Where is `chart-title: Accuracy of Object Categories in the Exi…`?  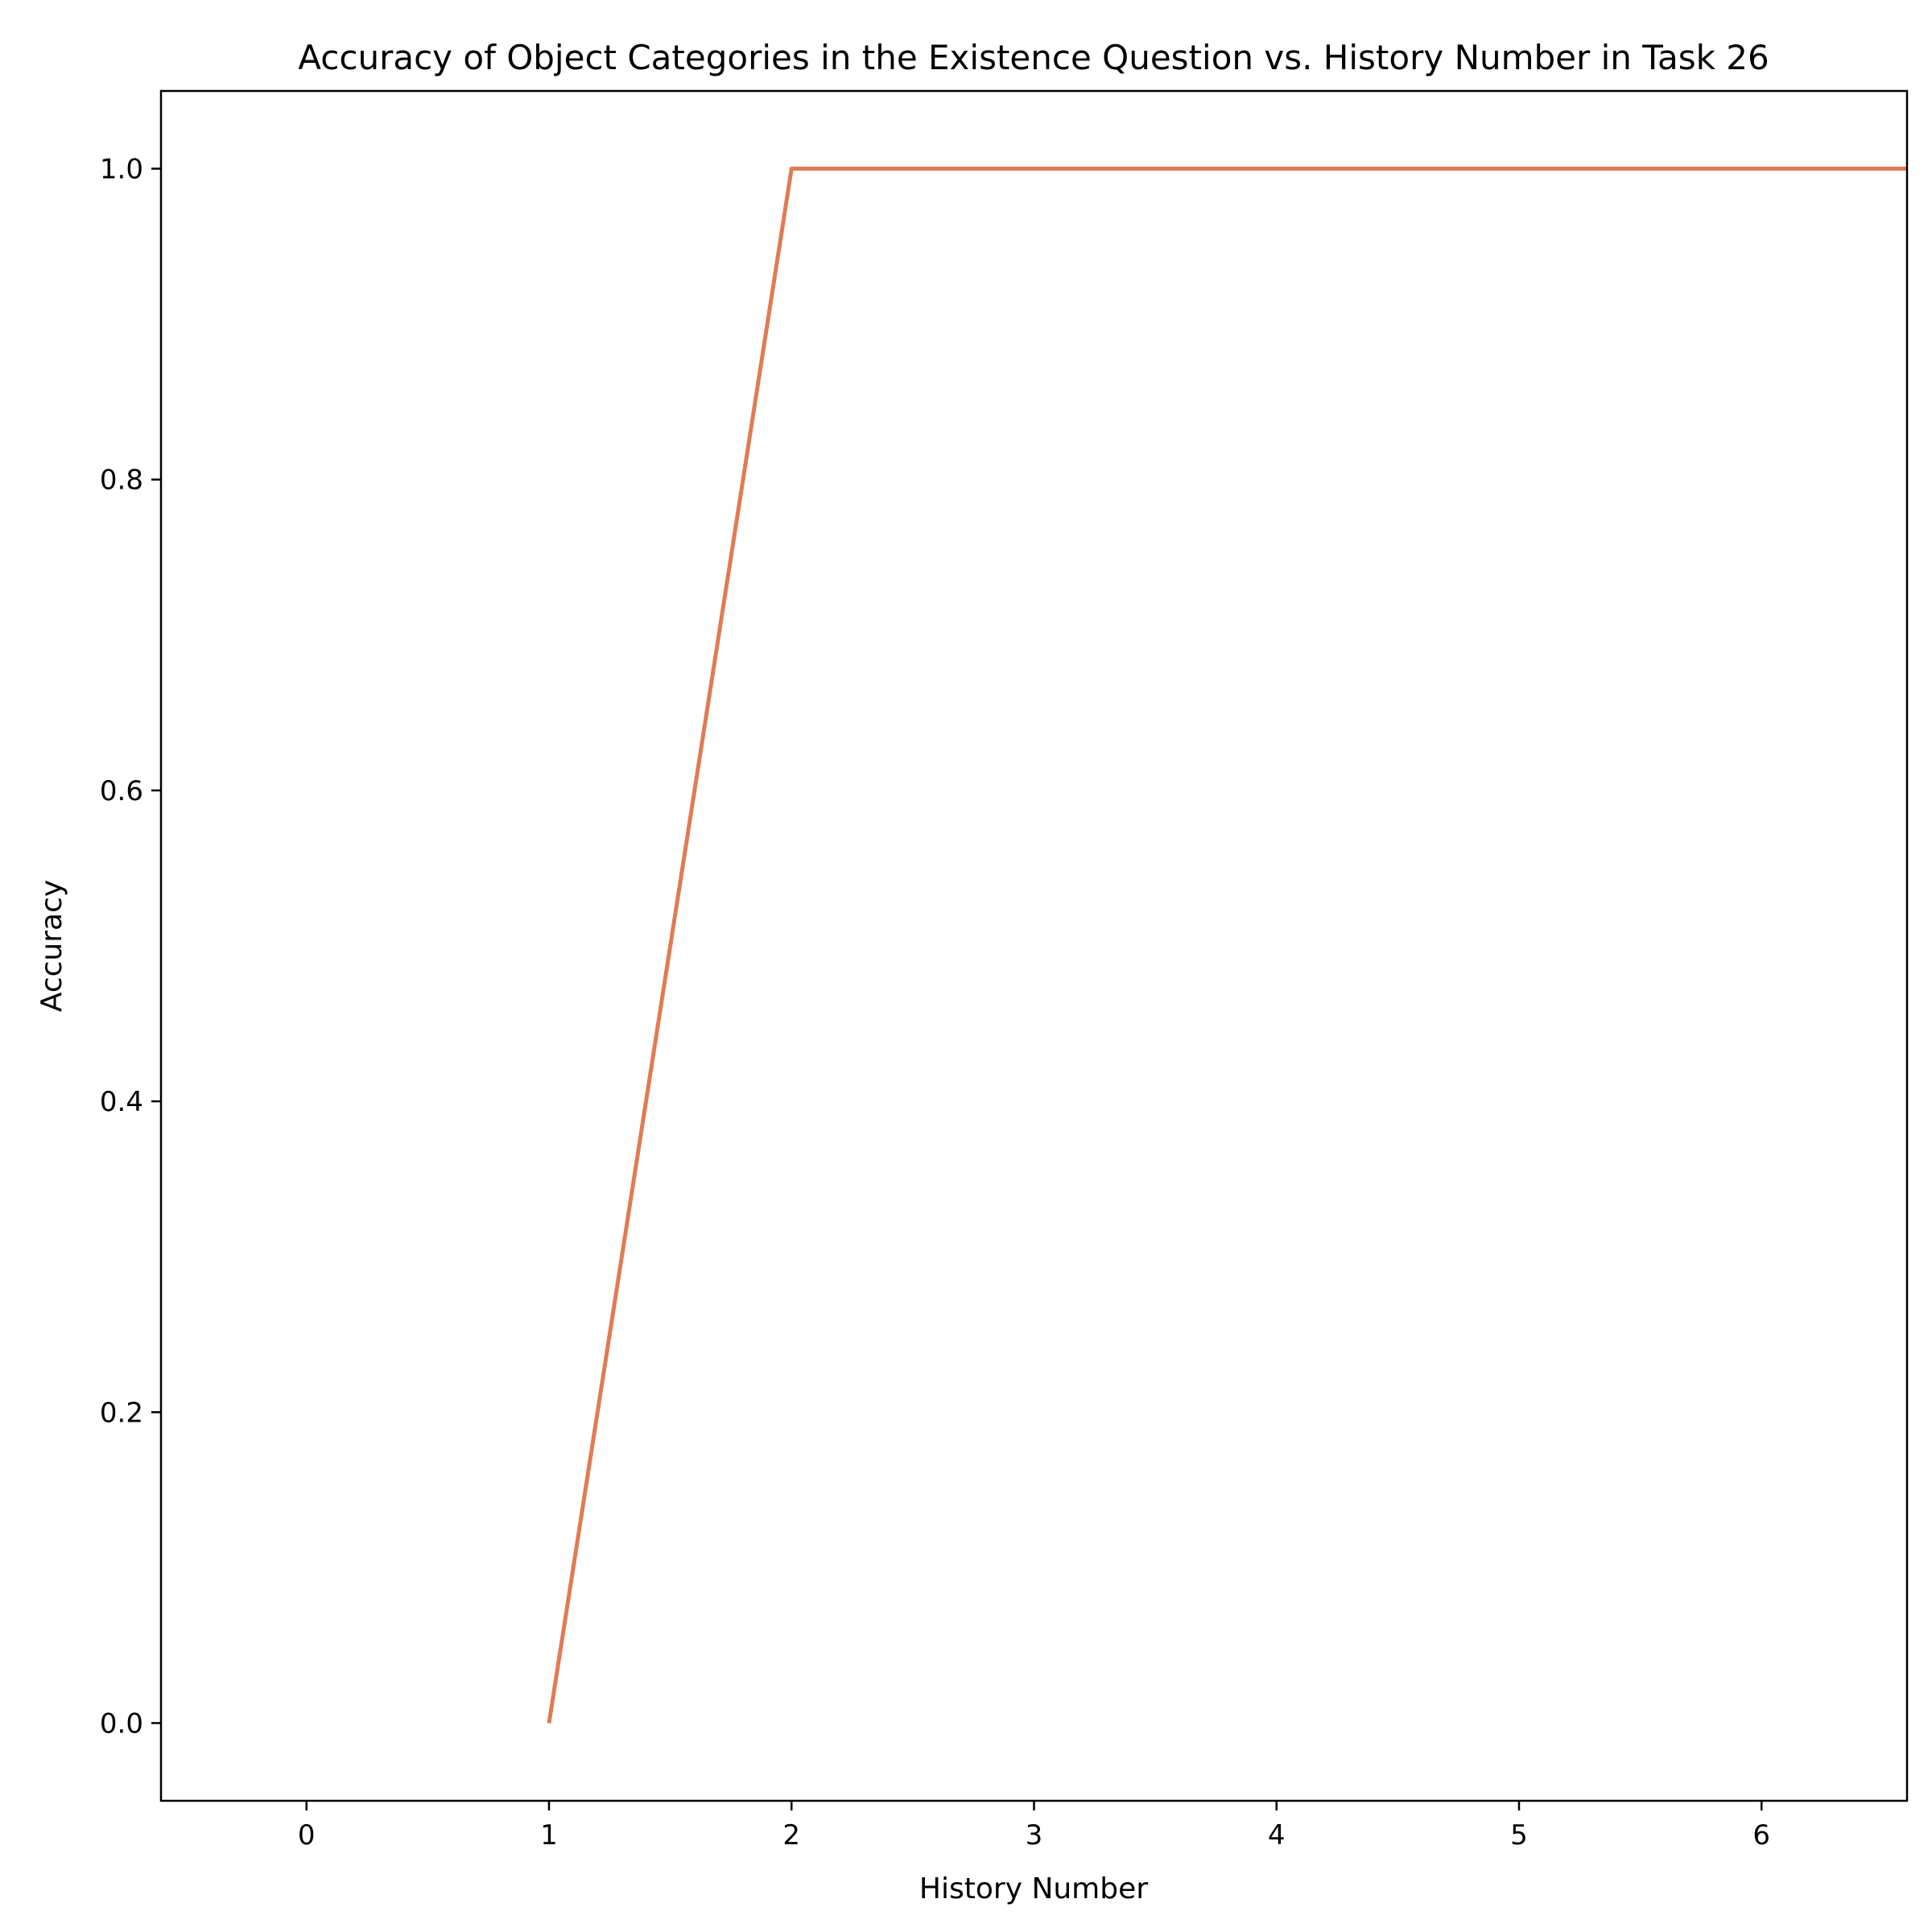
chart-title: Accuracy of Object Categories in the Exi… is located at coordinates (1033, 57).